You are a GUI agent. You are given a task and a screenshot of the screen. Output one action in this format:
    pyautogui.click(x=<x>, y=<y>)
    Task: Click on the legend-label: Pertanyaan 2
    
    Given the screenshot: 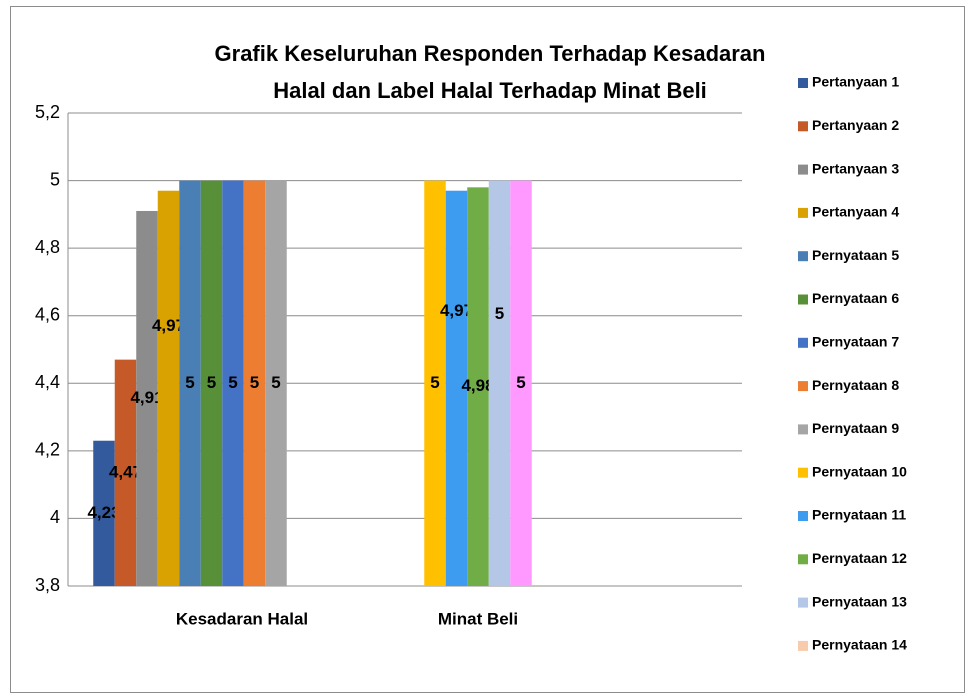 What is the action you would take?
    pyautogui.click(x=855, y=125)
    